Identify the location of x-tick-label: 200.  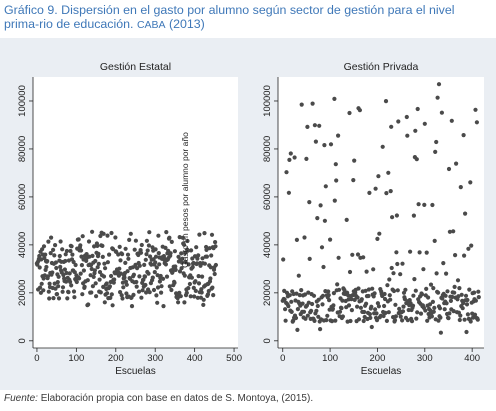
(116, 358).